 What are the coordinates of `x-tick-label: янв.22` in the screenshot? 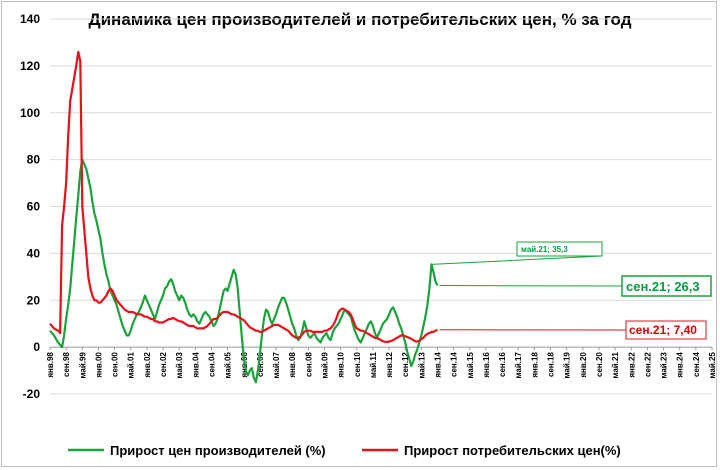 It's located at (631, 365).